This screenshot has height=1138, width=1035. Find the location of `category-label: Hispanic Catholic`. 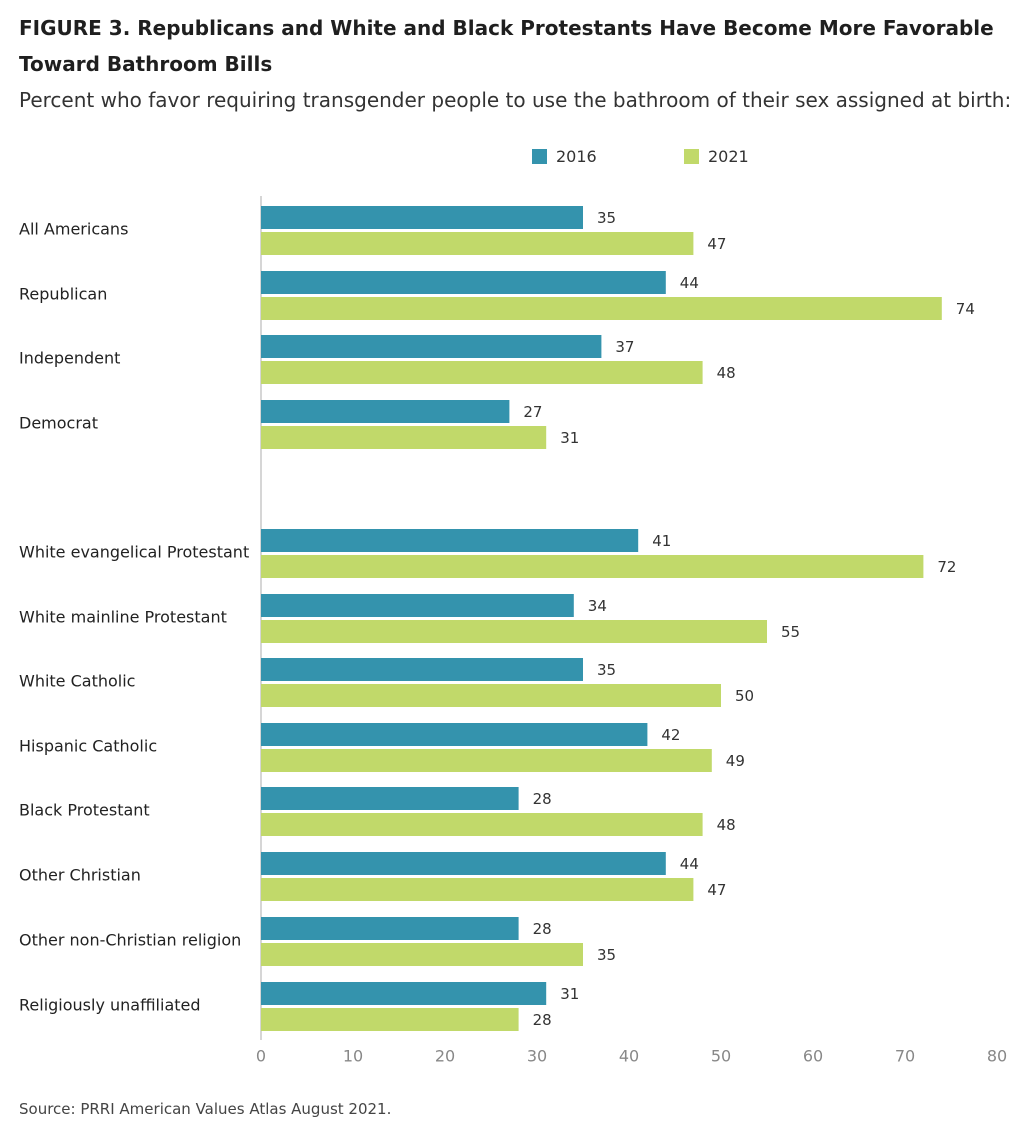

category-label: Hispanic Catholic is located at coordinates (88, 746).